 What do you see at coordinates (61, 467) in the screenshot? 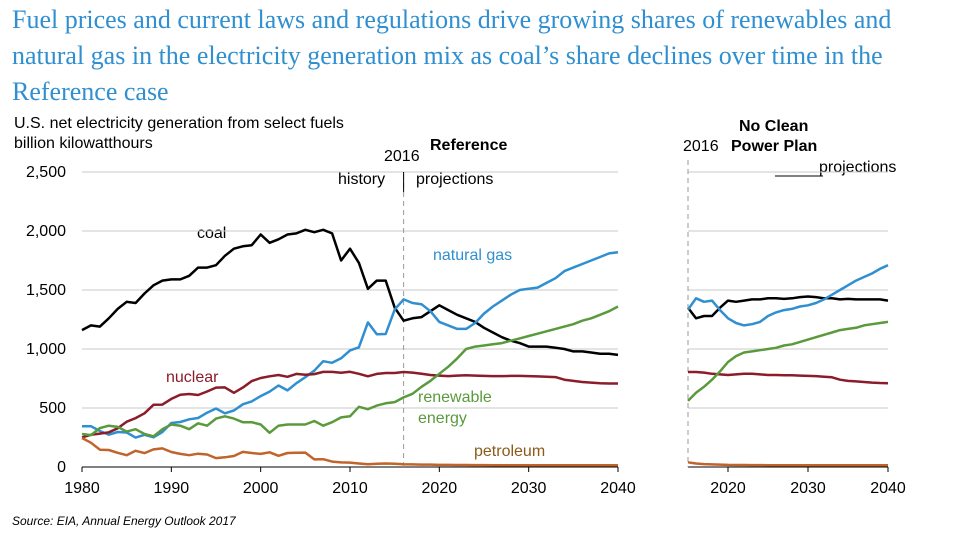
I see `y-tick-label: 0` at bounding box center [61, 467].